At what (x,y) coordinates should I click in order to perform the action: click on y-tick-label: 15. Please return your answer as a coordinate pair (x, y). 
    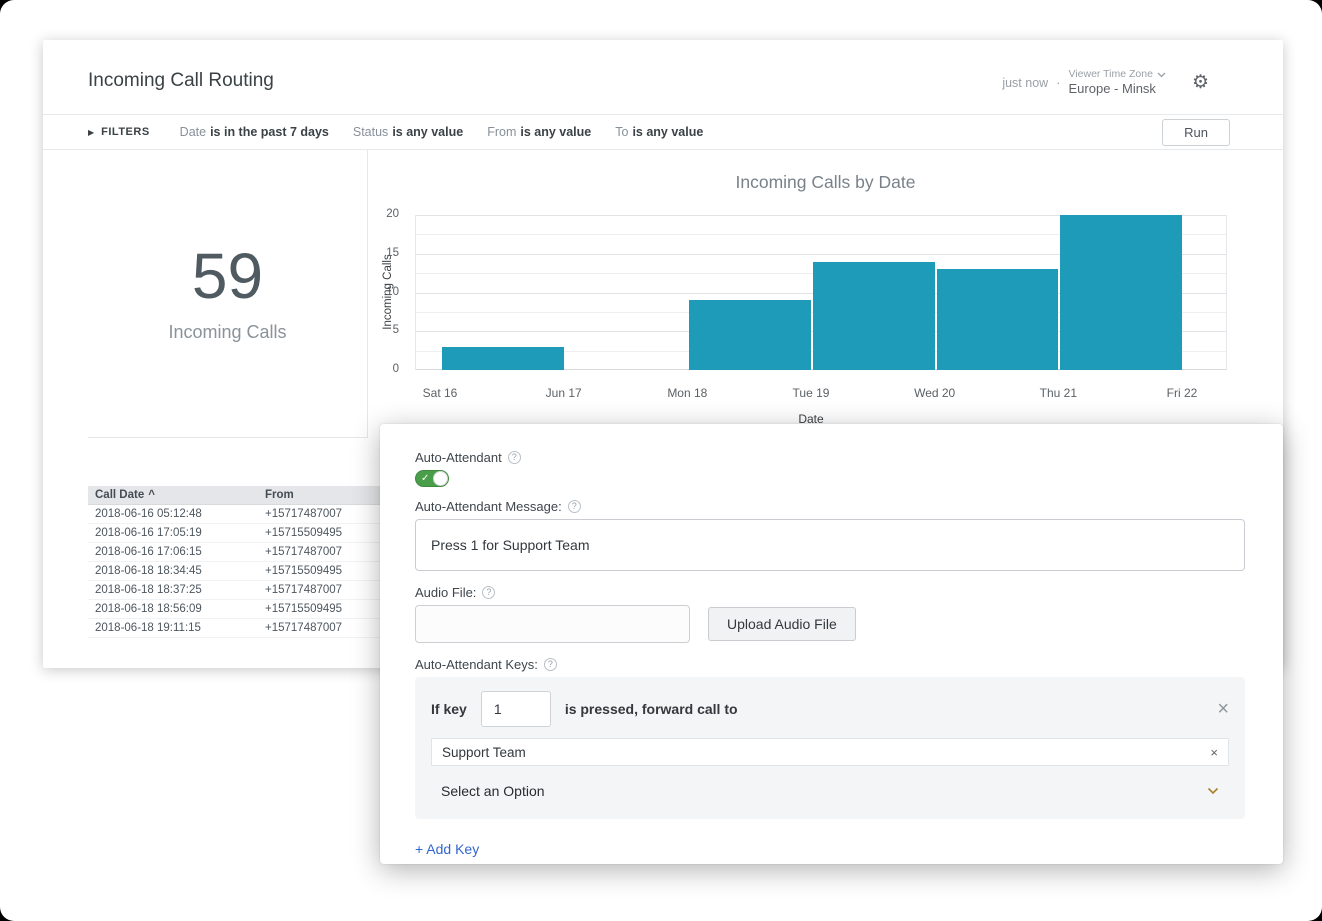
    Looking at the image, I should click on (392, 252).